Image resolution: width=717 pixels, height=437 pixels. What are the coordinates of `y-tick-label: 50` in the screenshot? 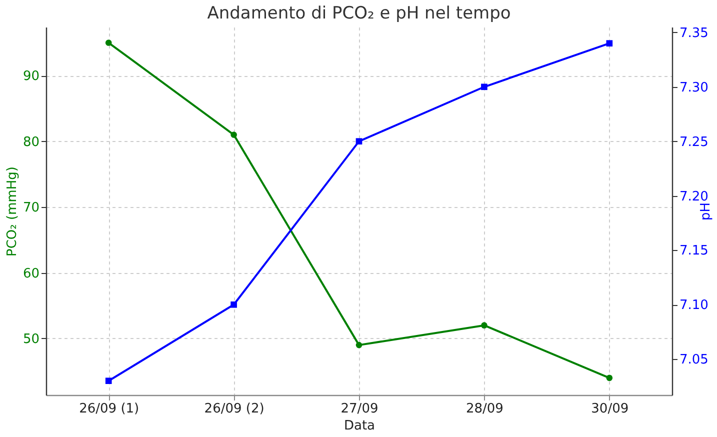 It's located at (31, 339).